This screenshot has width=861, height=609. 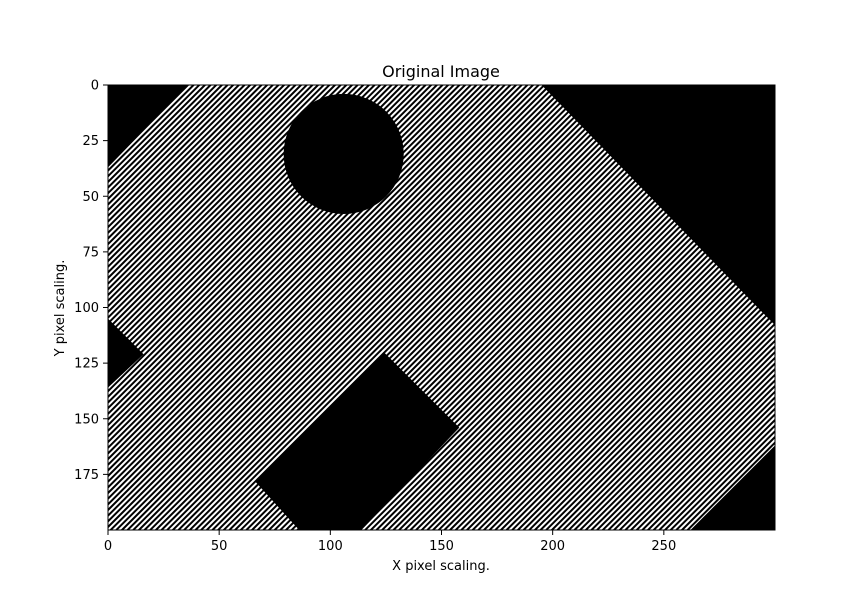 I want to click on x-axis-label: X pixel scaling., so click(x=441, y=566).